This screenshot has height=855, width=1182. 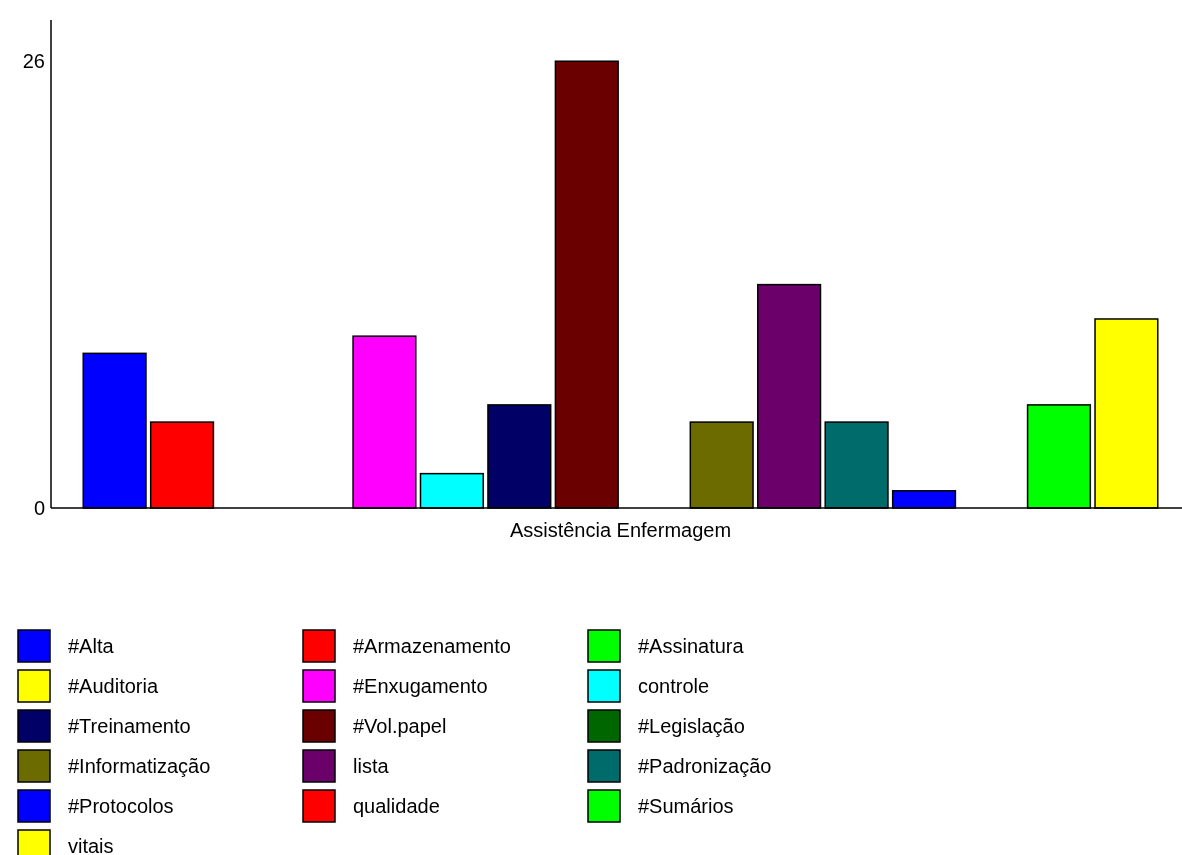 What do you see at coordinates (691, 726) in the screenshot?
I see `legend-label: #Legislação` at bounding box center [691, 726].